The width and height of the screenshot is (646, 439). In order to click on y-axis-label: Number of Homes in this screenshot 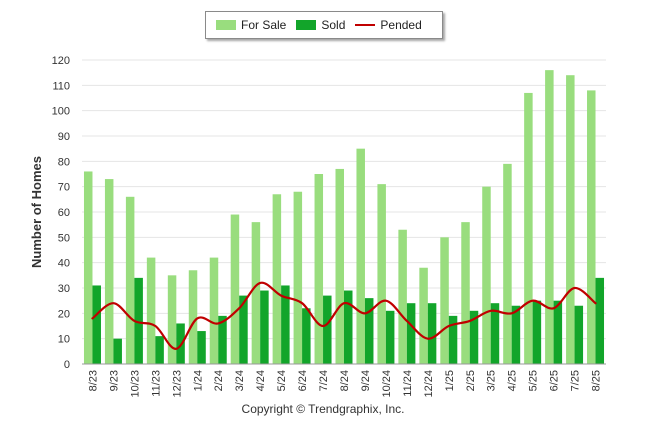, I will do `click(36, 212)`.